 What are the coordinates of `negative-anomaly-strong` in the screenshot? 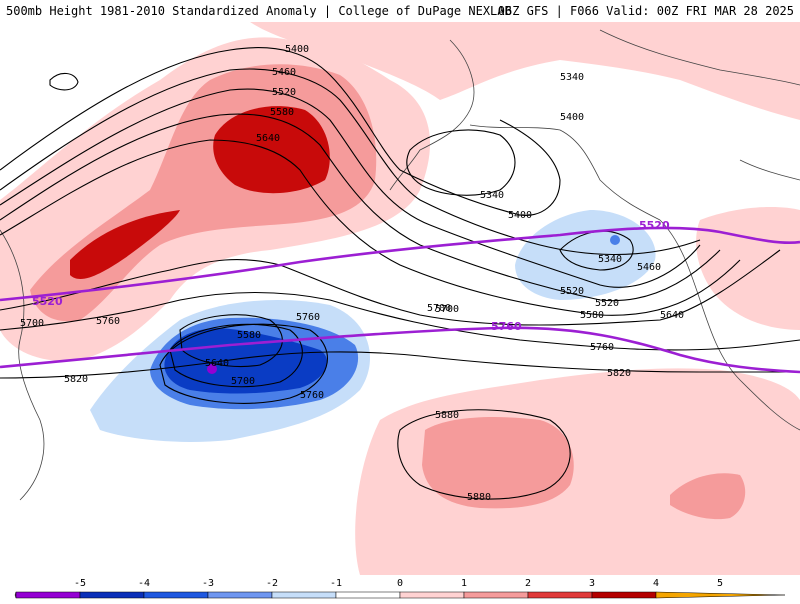 It's located at (246, 361).